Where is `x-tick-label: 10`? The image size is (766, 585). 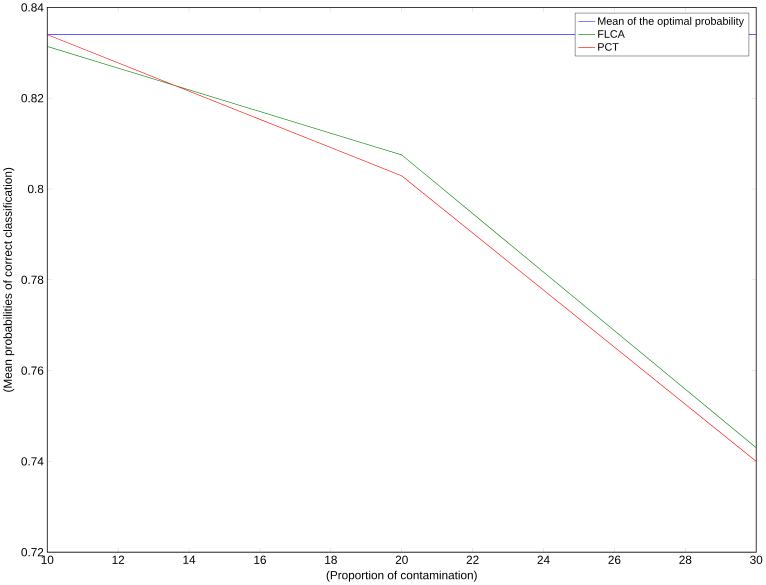 x-tick-label: 10 is located at coordinates (48, 560).